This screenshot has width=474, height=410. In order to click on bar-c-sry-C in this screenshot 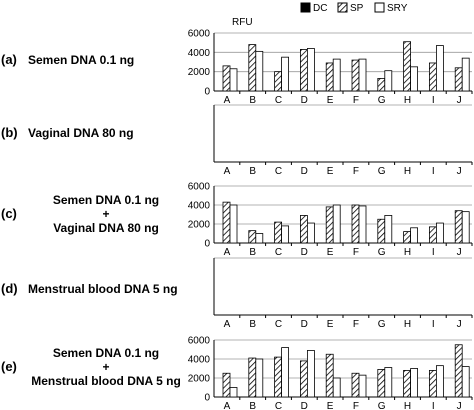, I will do `click(285, 234)`.